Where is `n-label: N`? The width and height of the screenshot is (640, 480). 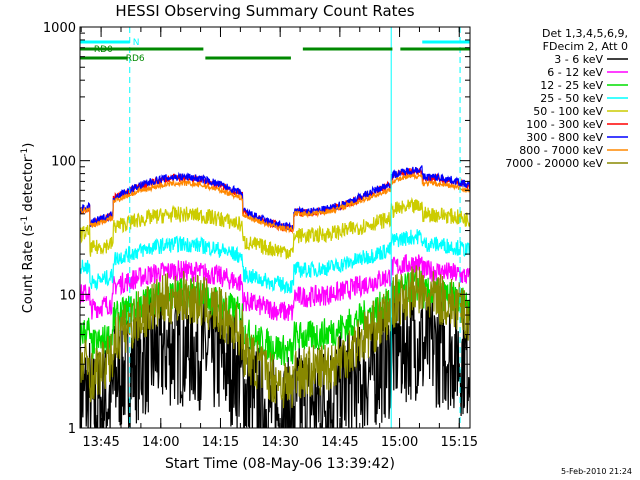 n-label: N is located at coordinates (136, 43).